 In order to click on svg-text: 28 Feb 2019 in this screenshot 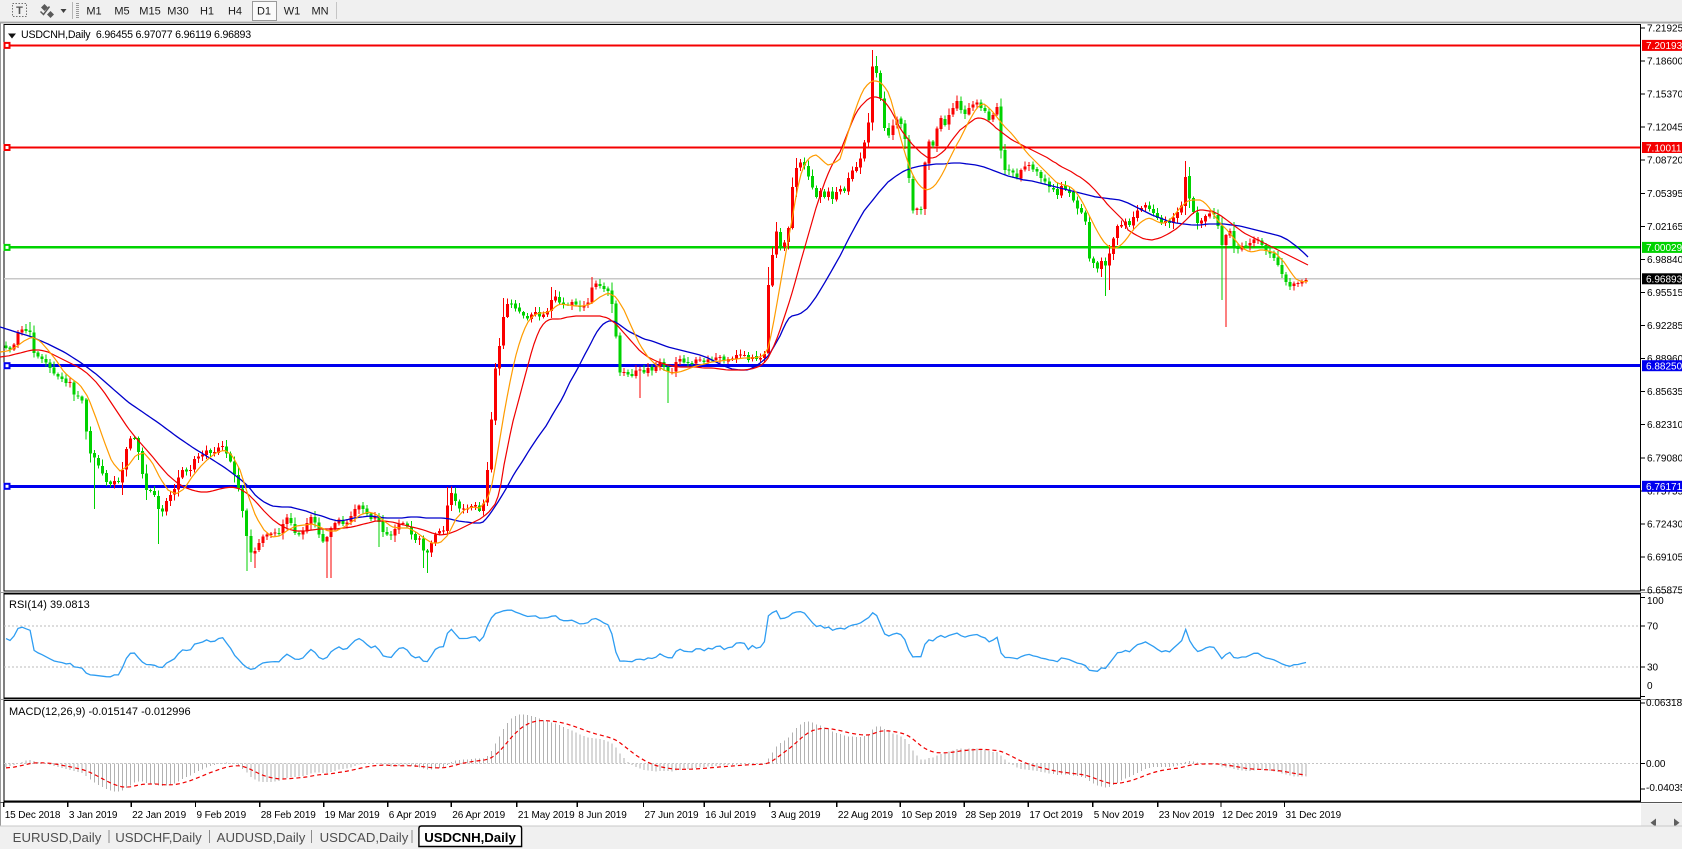, I will do `click(289, 815)`.